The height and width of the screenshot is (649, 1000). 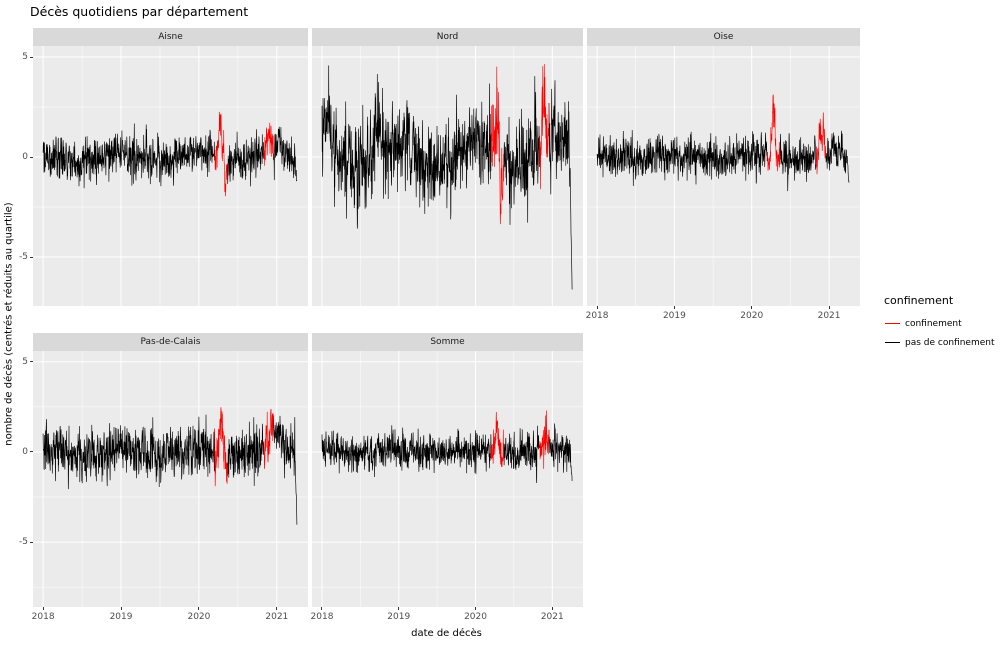 I want to click on facet-panel-aisne, so click(x=170, y=176).